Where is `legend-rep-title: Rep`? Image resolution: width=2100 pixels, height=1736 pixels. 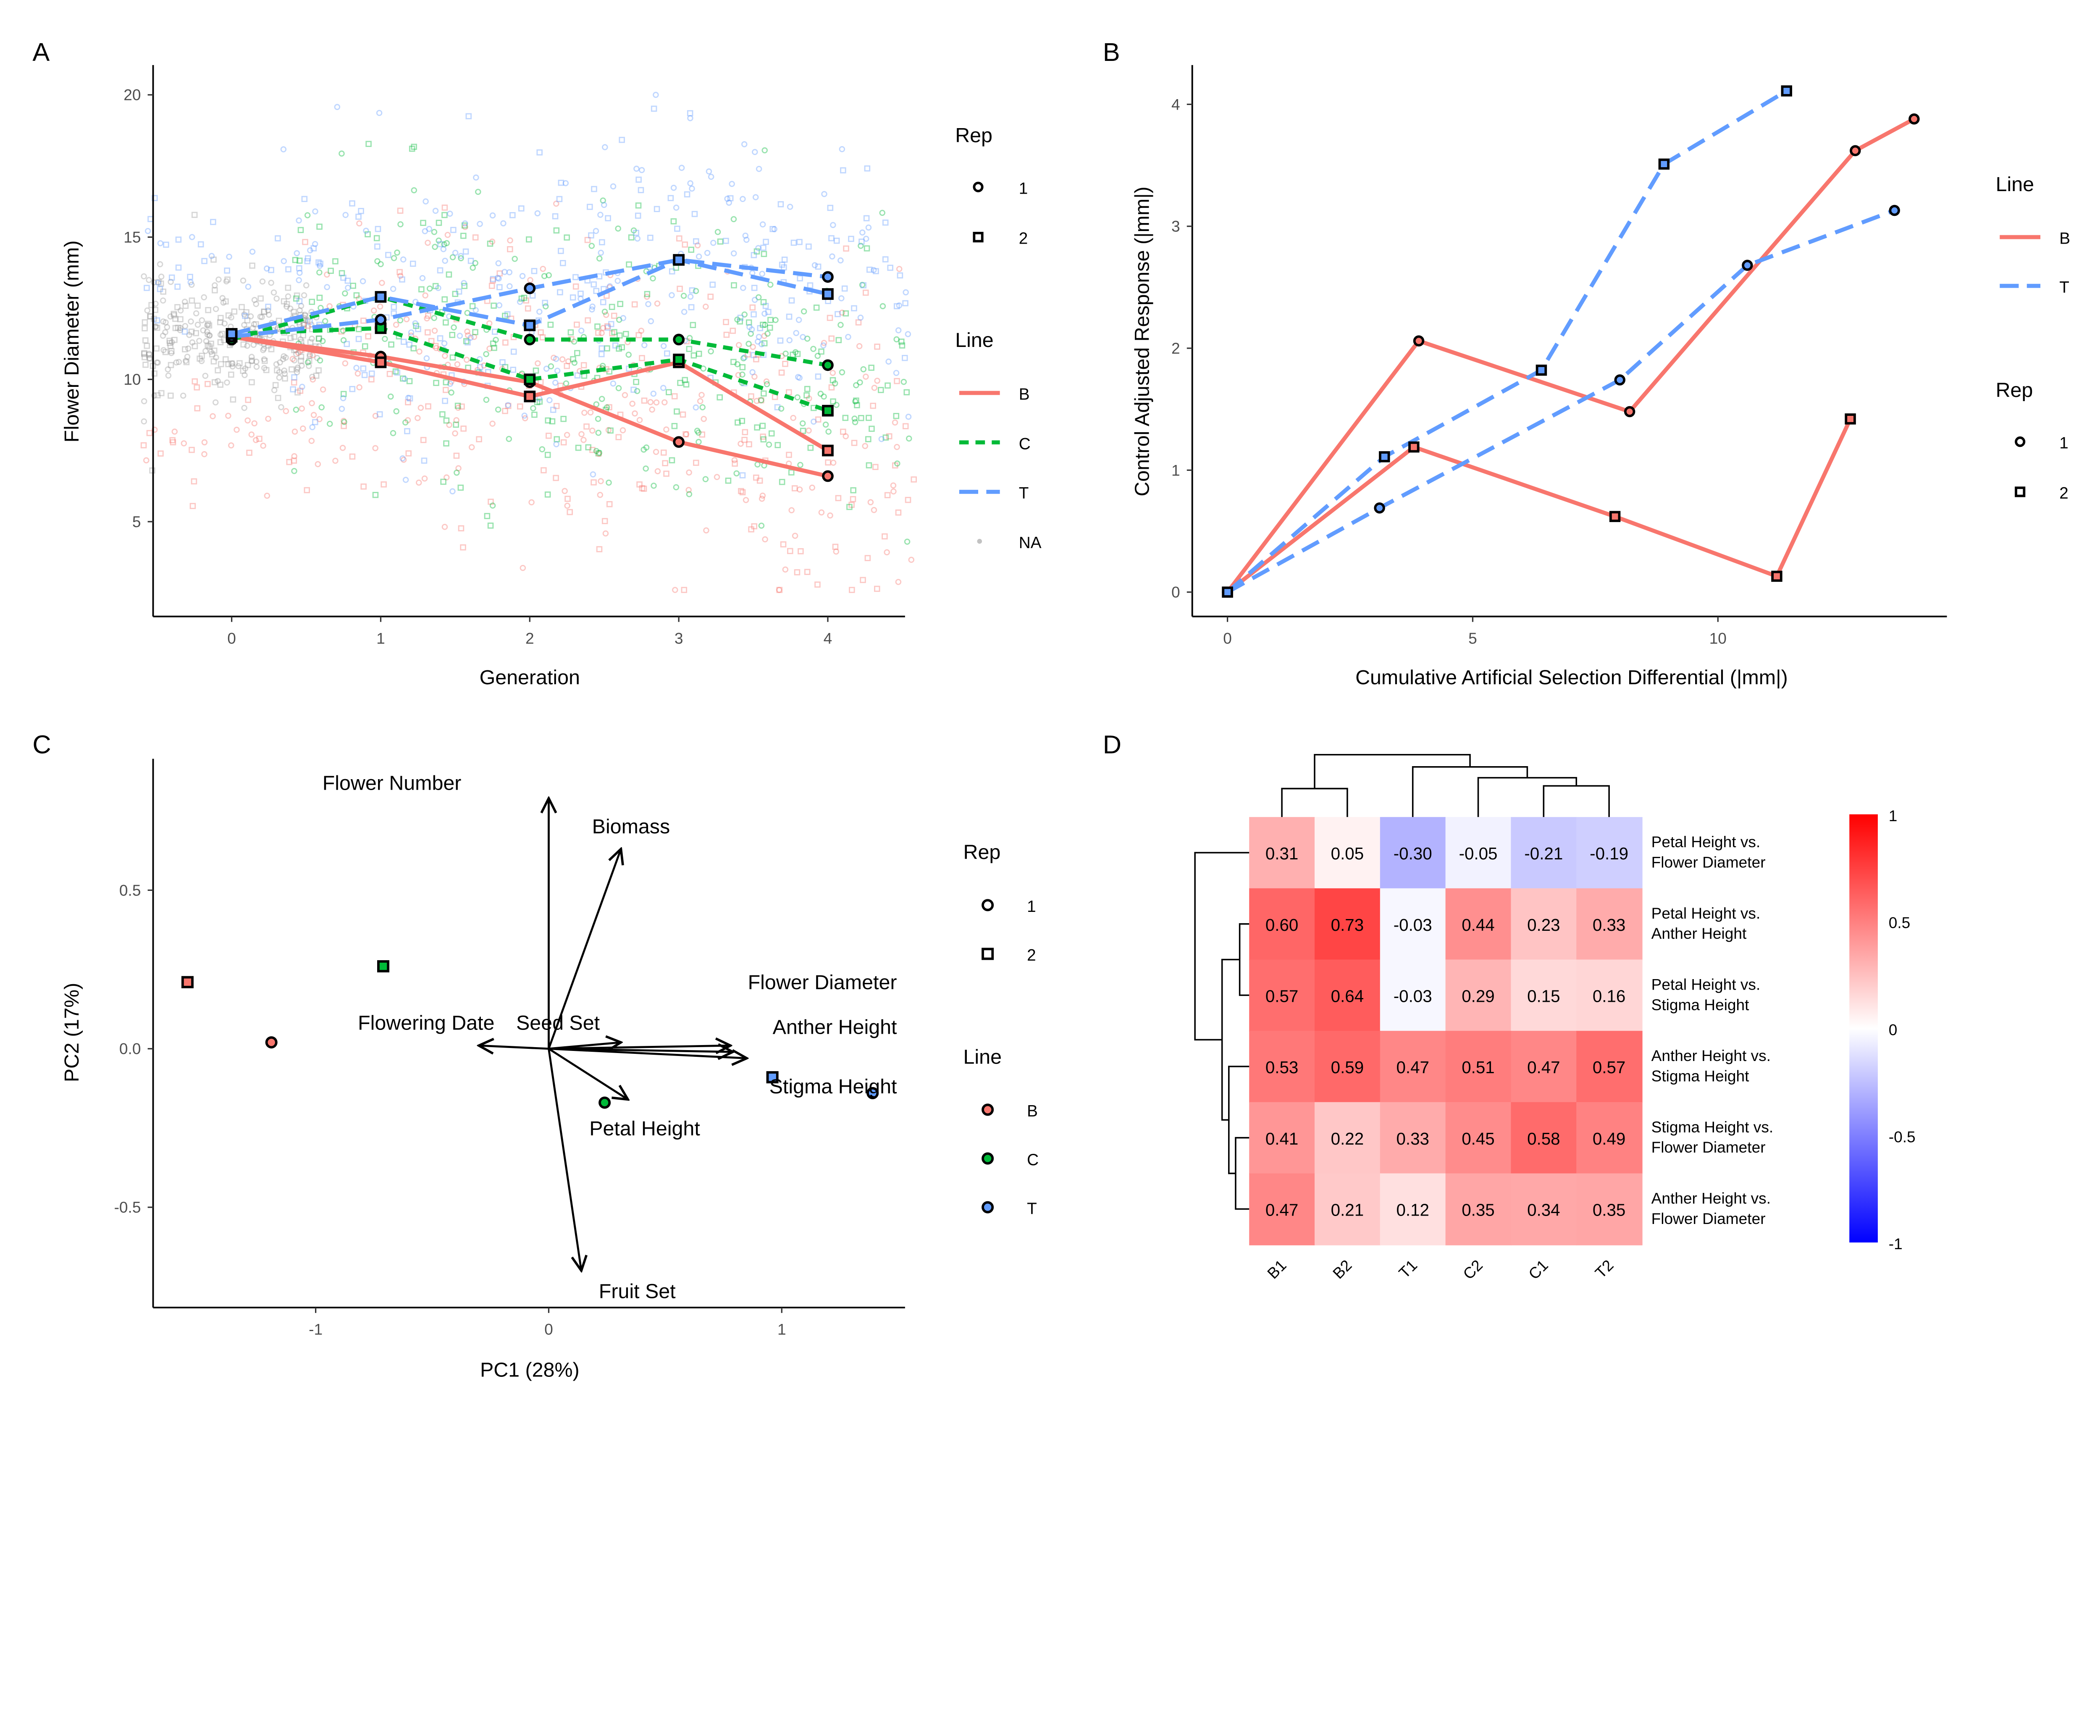
legend-rep-title: Rep is located at coordinates (2014, 390).